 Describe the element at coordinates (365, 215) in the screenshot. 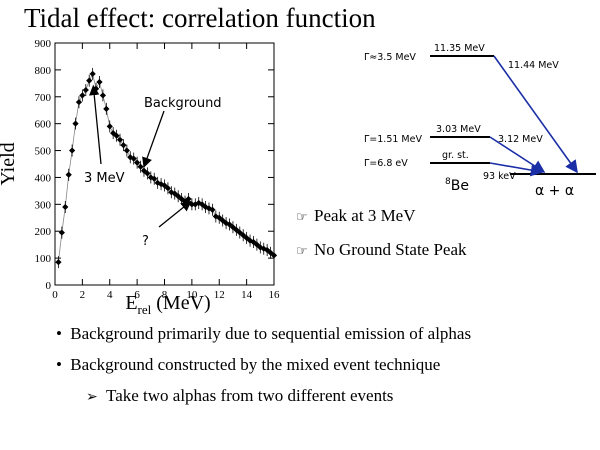

I see `finding-text: Peak at 3 MeV` at that location.